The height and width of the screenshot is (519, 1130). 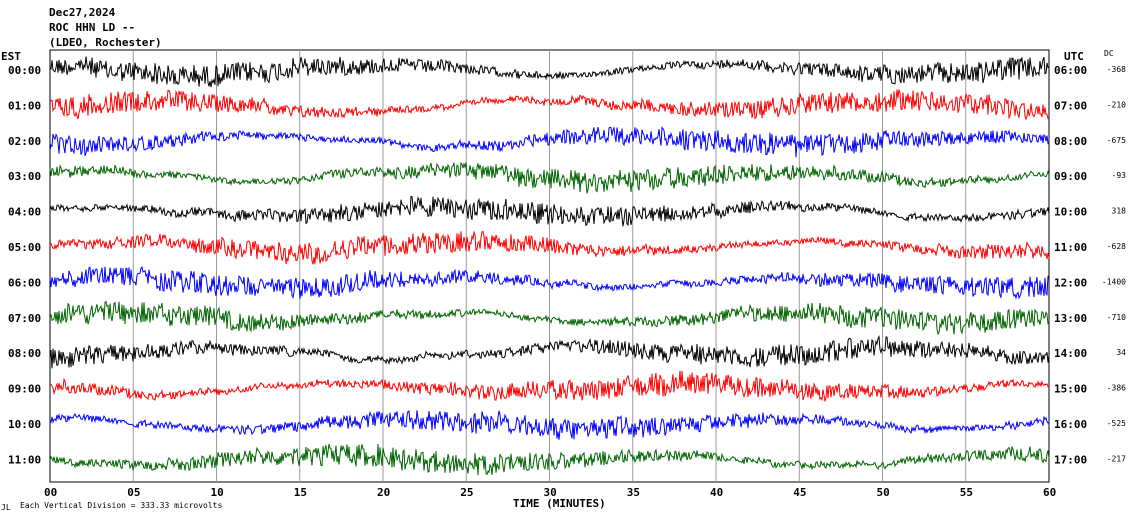 What do you see at coordinates (24, 212) in the screenshot?
I see `est-hour-label: 04:00` at bounding box center [24, 212].